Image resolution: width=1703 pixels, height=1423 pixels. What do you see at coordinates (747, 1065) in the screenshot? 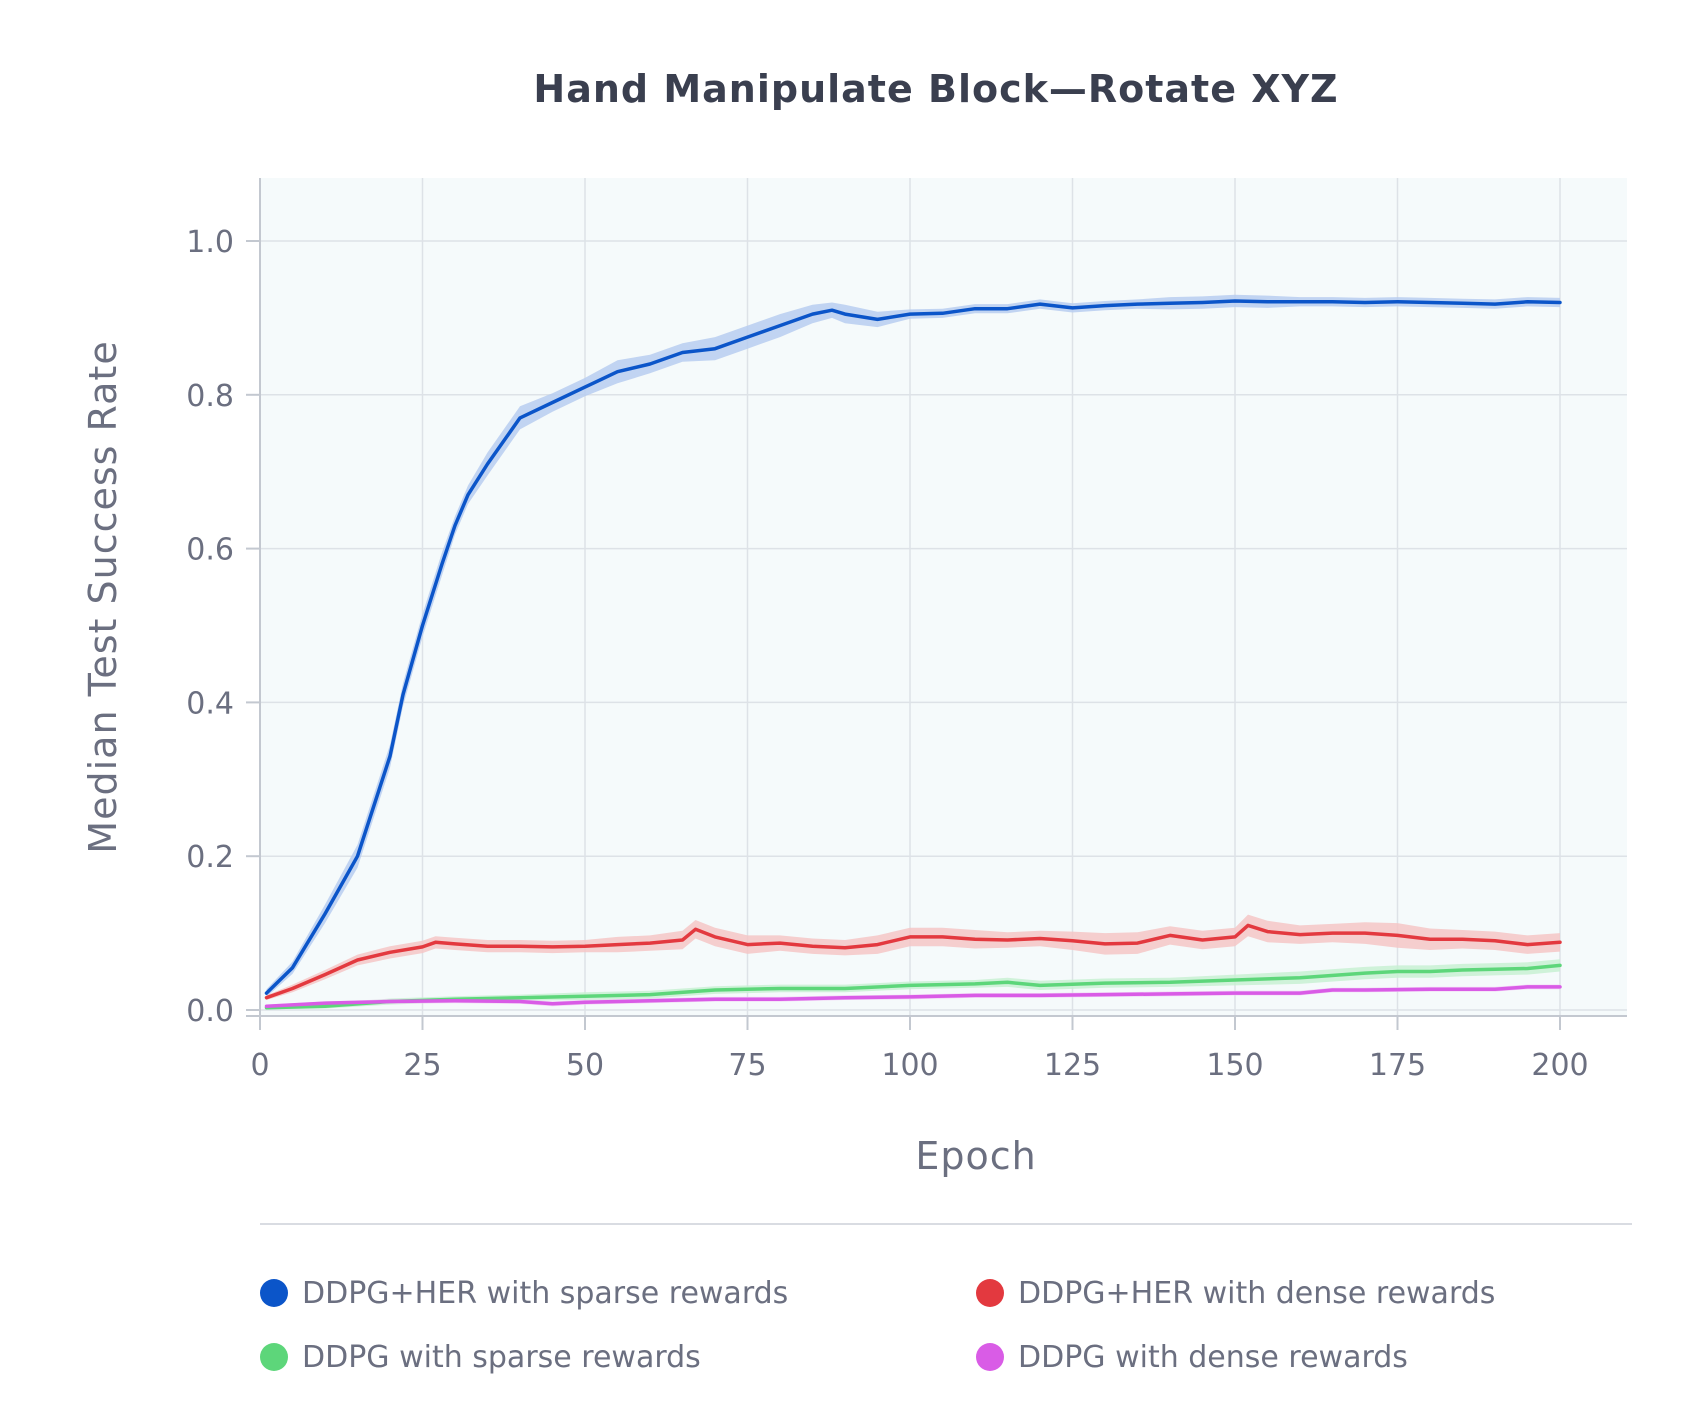
I see `x-tick-label-3: 75` at bounding box center [747, 1065].